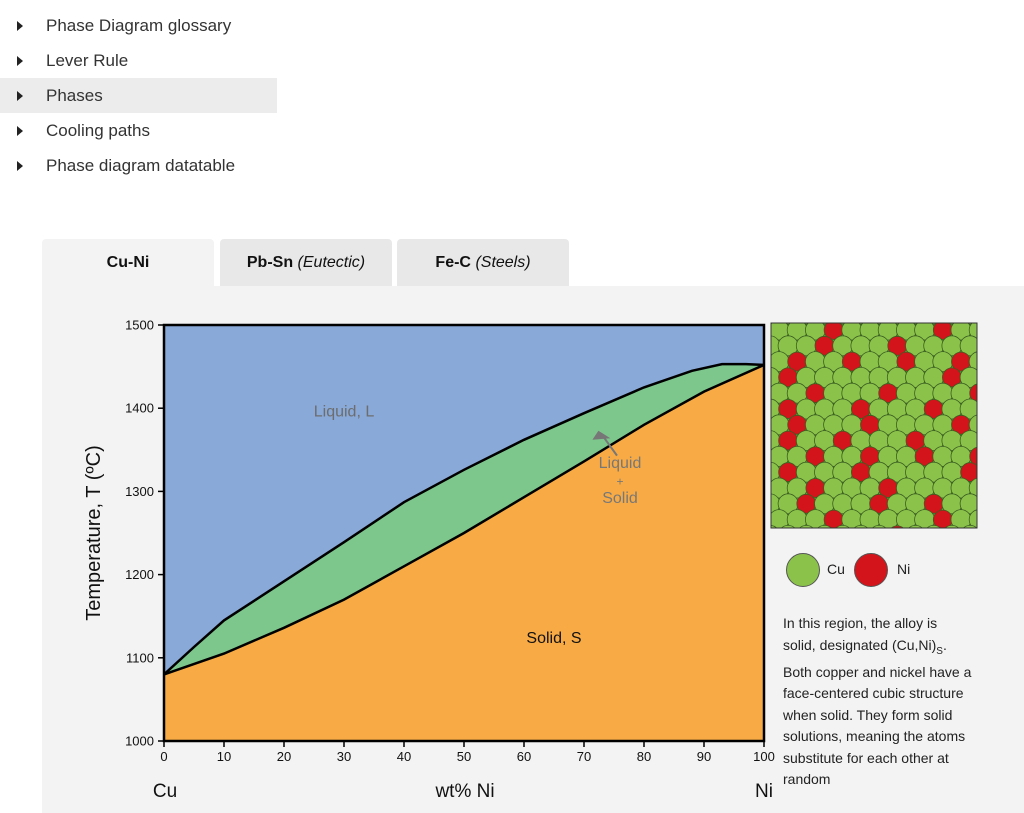 The image size is (1024, 813). I want to click on nav-item-phases: Phases, so click(138, 95).